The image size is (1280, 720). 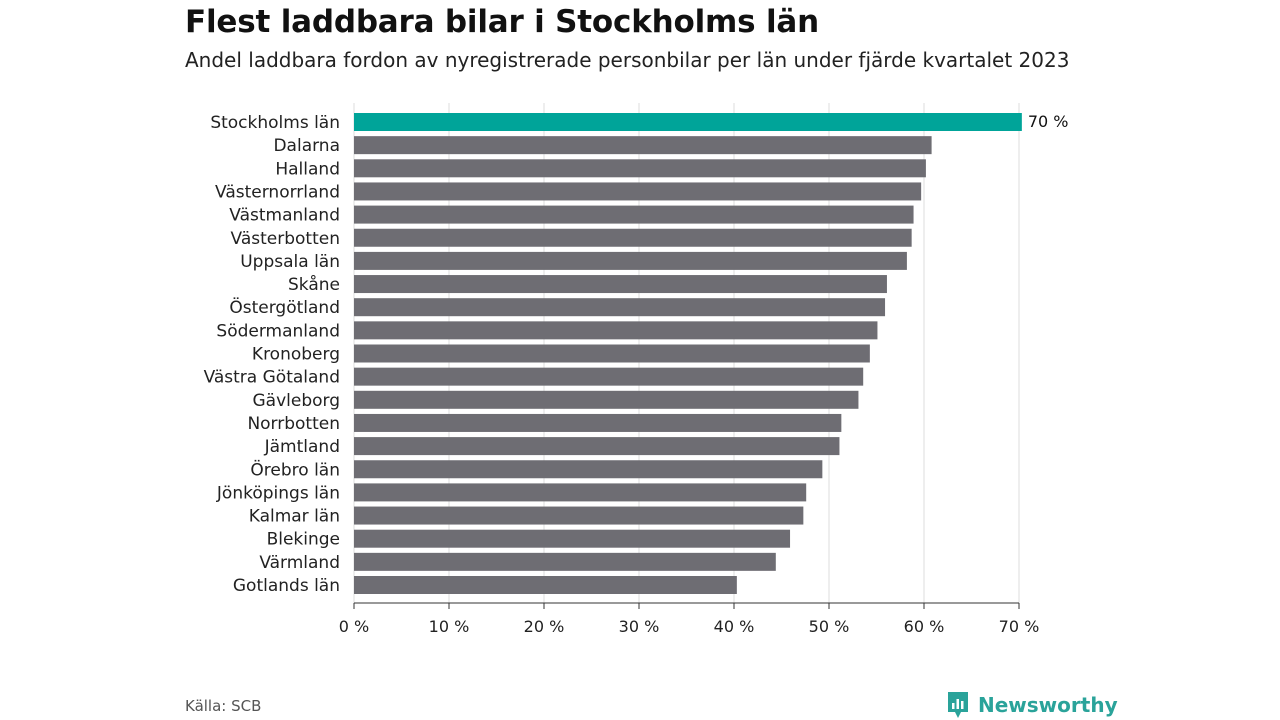 I want to click on x-tick-label: 70 %, so click(x=1019, y=626).